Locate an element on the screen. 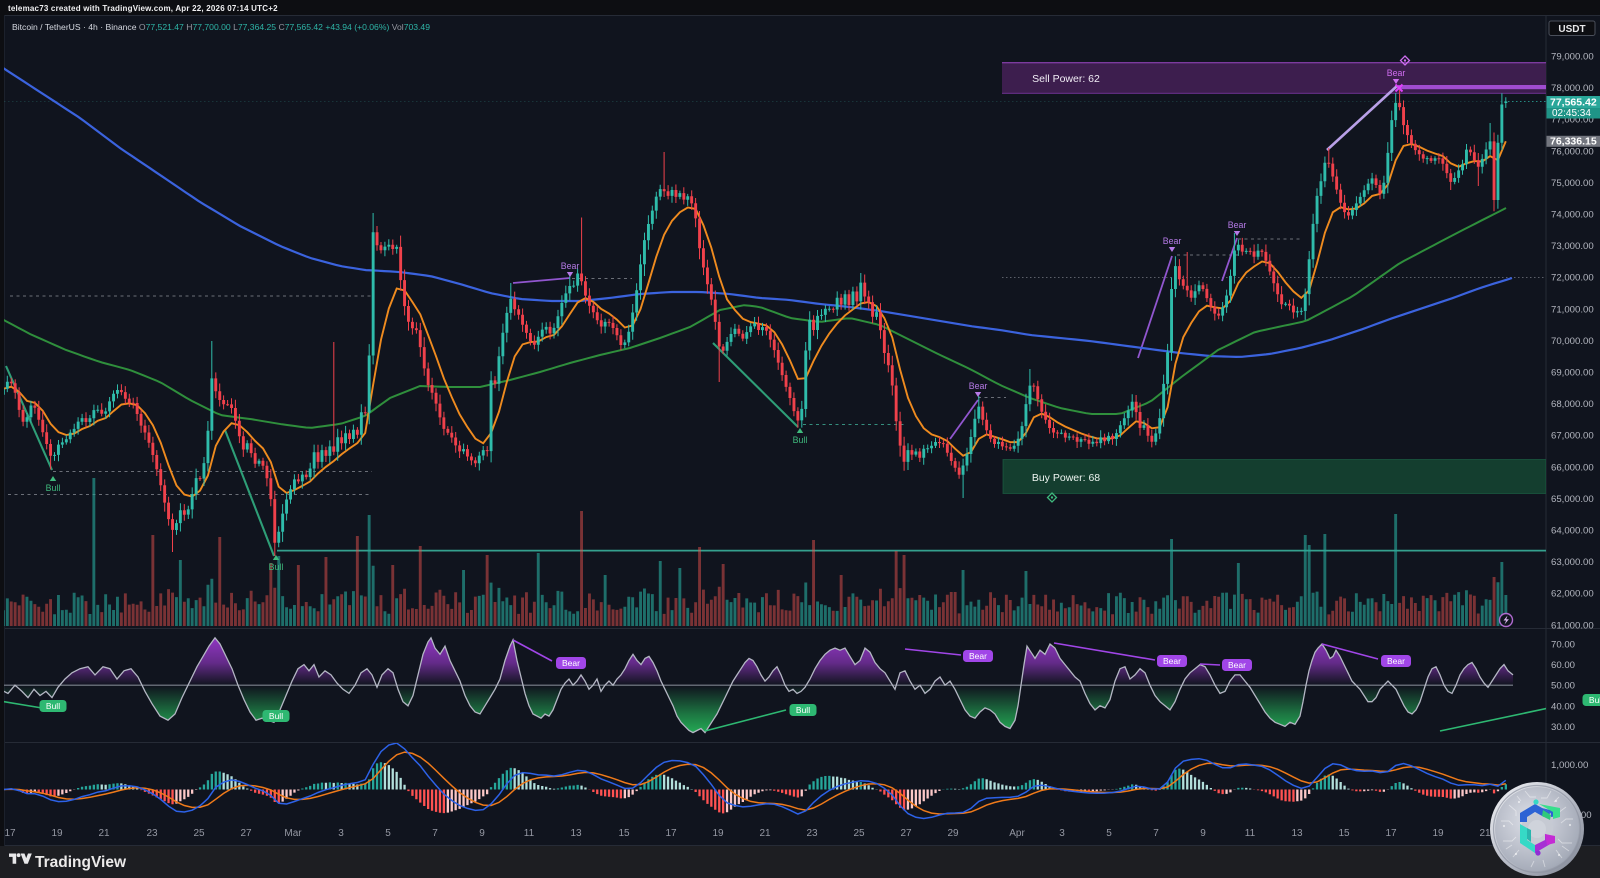  svg-text: 65,000.00 is located at coordinates (1572, 499).